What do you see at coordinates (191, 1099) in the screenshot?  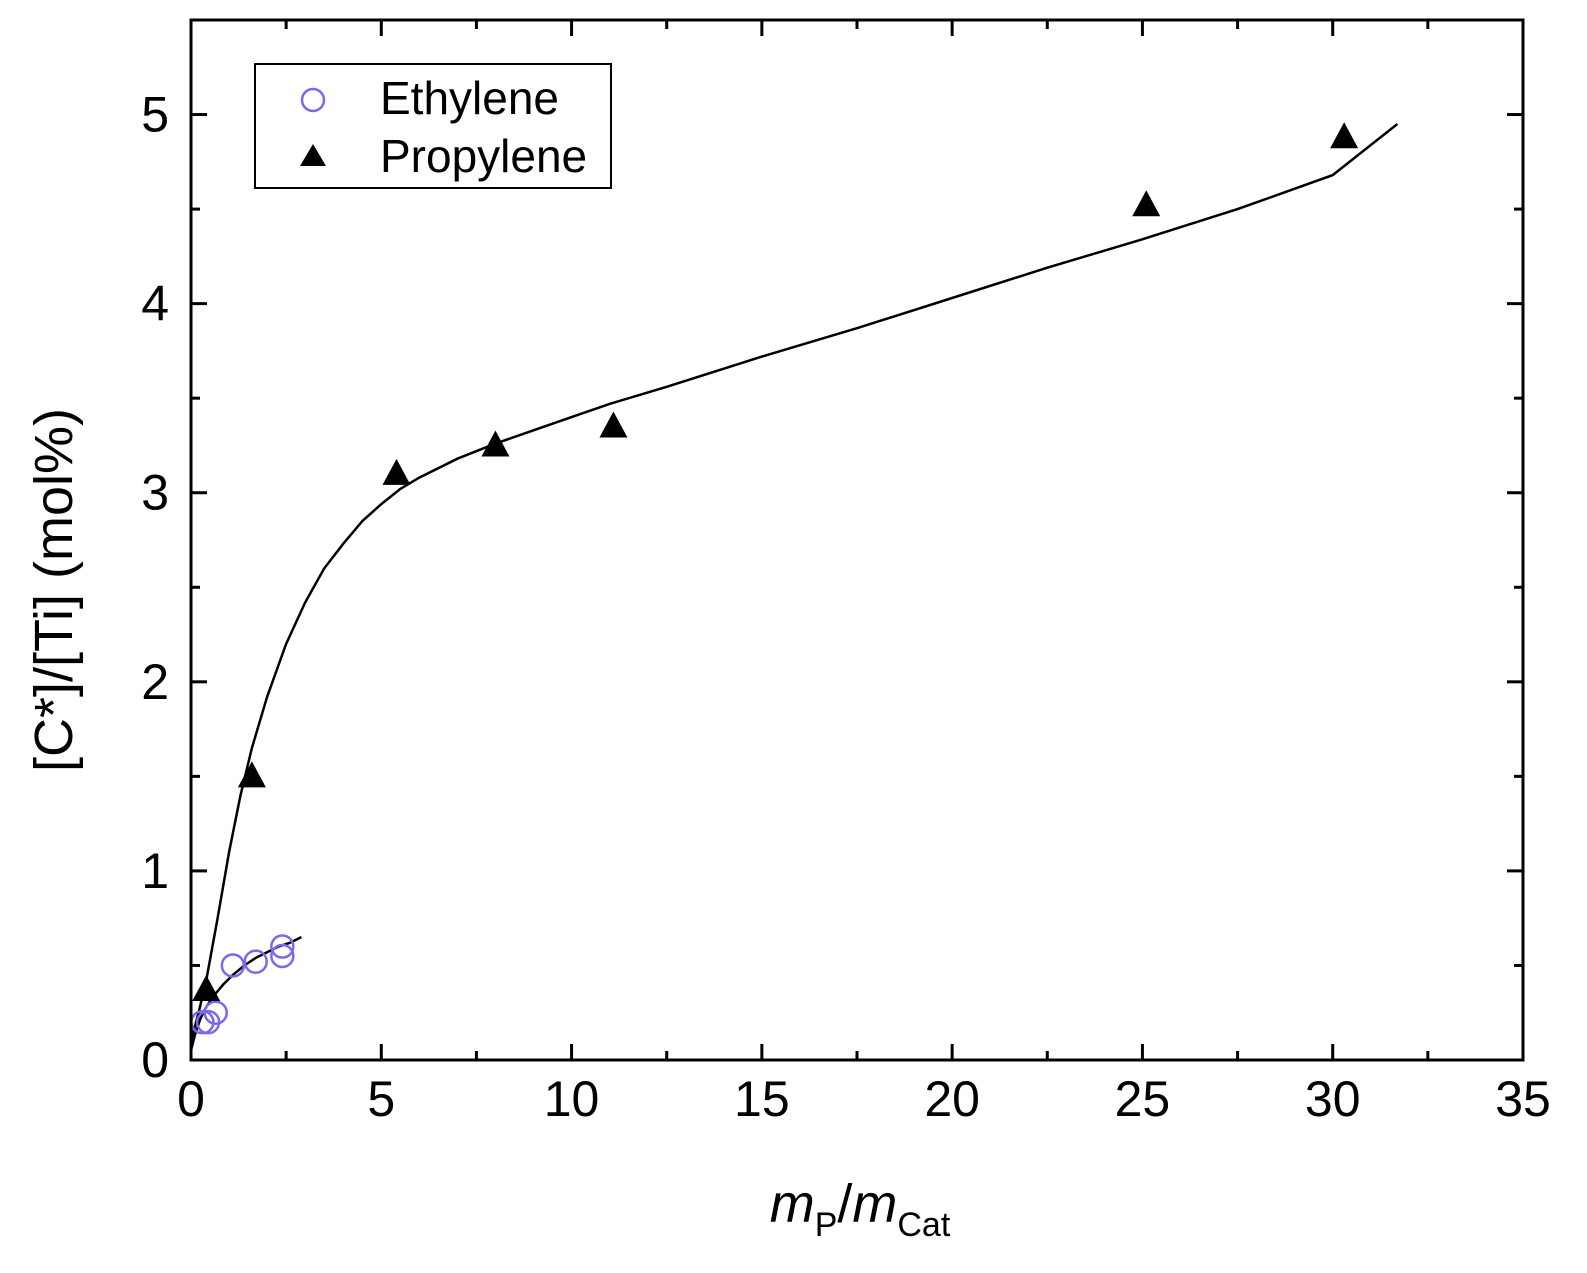 I see `x-tick-label: 0` at bounding box center [191, 1099].